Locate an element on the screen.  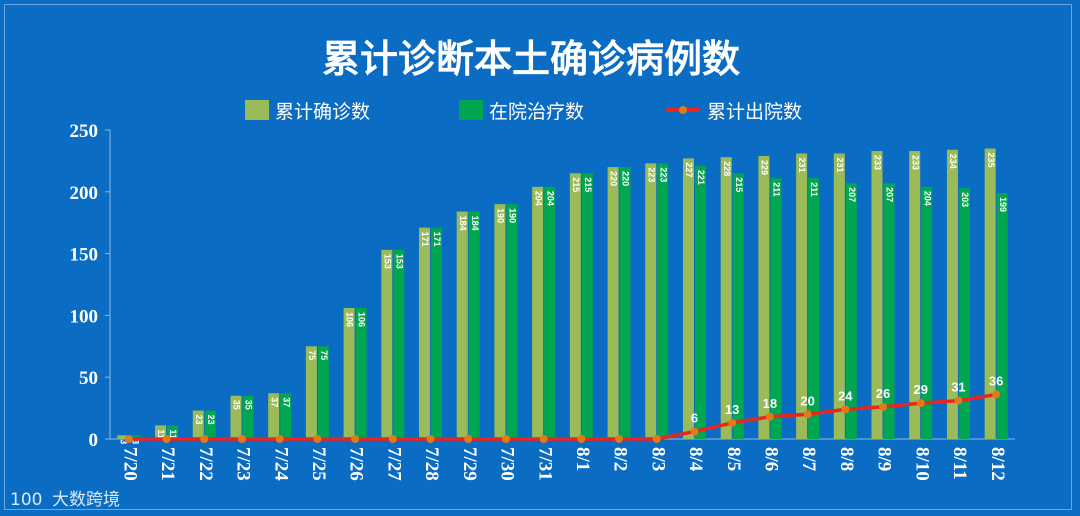
y-tick-label-250: 250 is located at coordinates (84, 131).